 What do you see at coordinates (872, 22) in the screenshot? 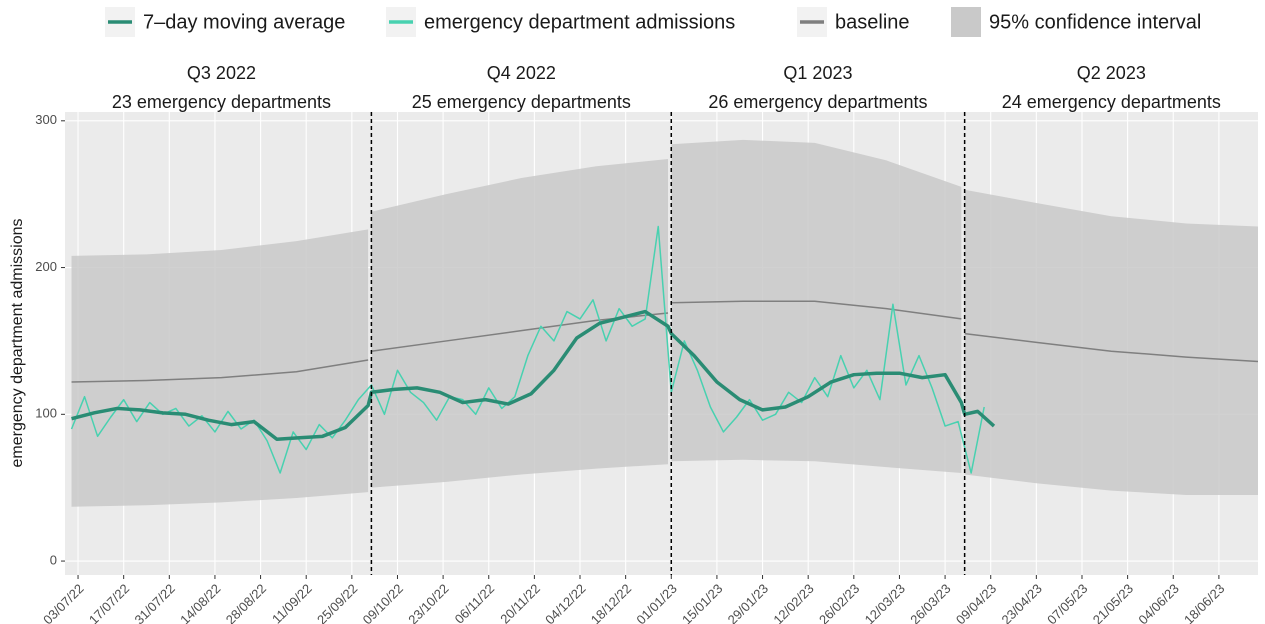
I see `legend-label: baseline` at bounding box center [872, 22].